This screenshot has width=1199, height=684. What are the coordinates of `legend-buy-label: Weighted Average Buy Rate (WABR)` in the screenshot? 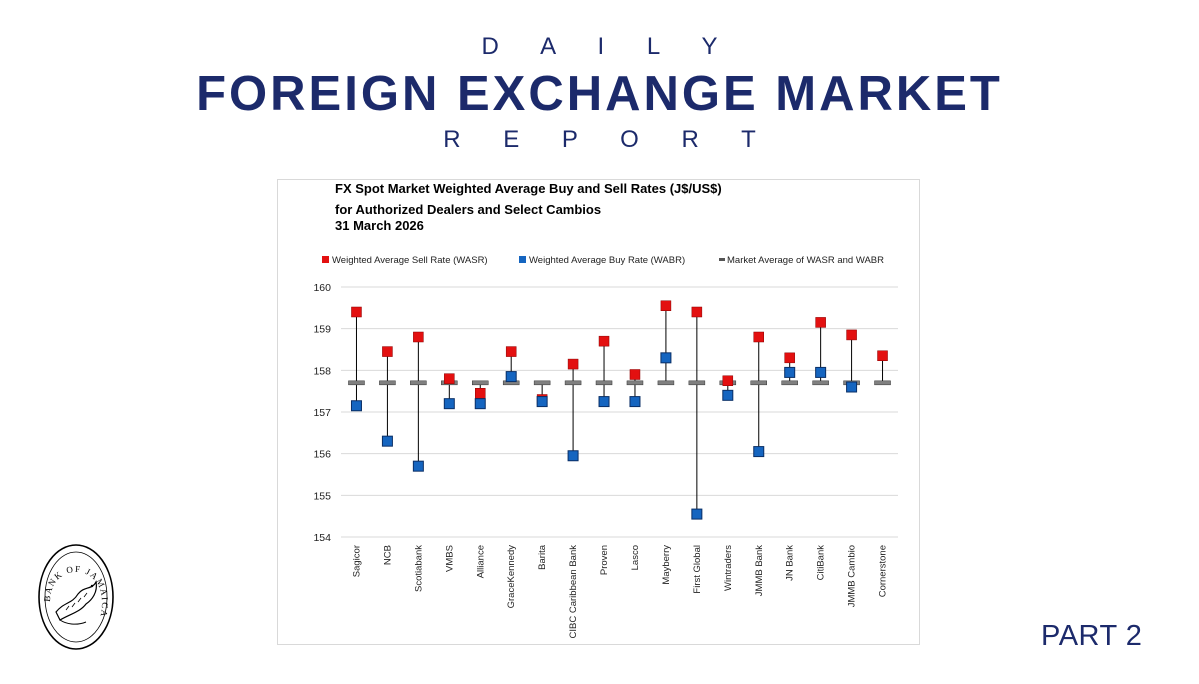 It's located at (607, 260).